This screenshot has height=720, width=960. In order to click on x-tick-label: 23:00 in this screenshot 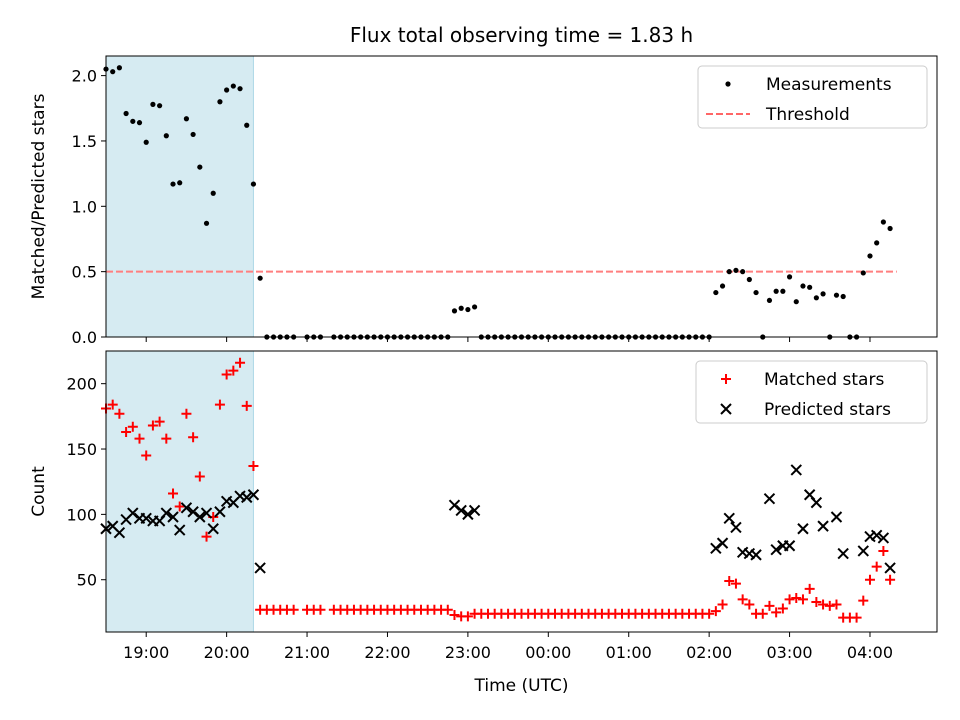, I will do `click(468, 652)`.